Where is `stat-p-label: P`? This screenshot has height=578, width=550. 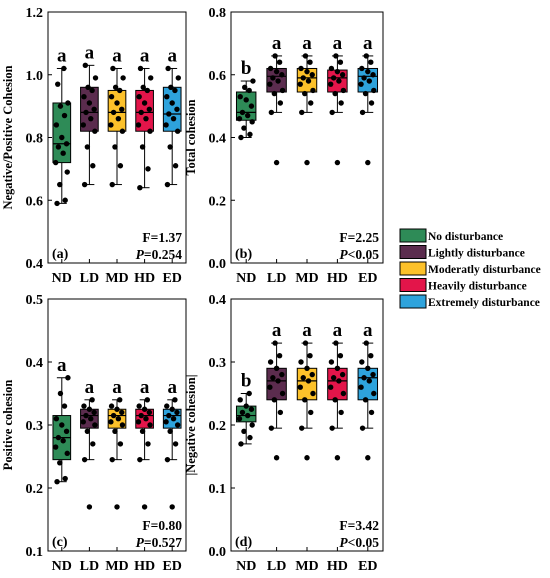 stat-p-label: P is located at coordinates (343, 254).